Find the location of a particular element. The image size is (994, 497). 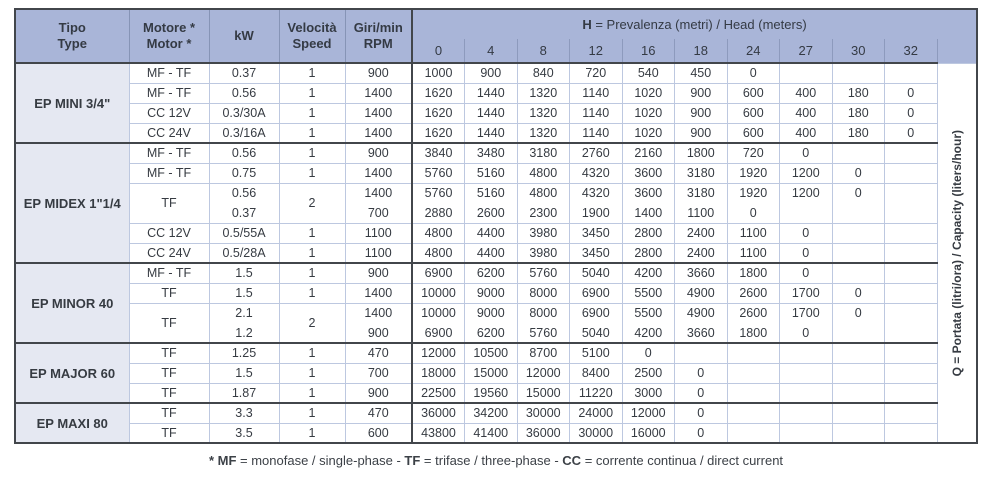

group-name-cell: EP MINOR 40 is located at coordinates (72, 303).